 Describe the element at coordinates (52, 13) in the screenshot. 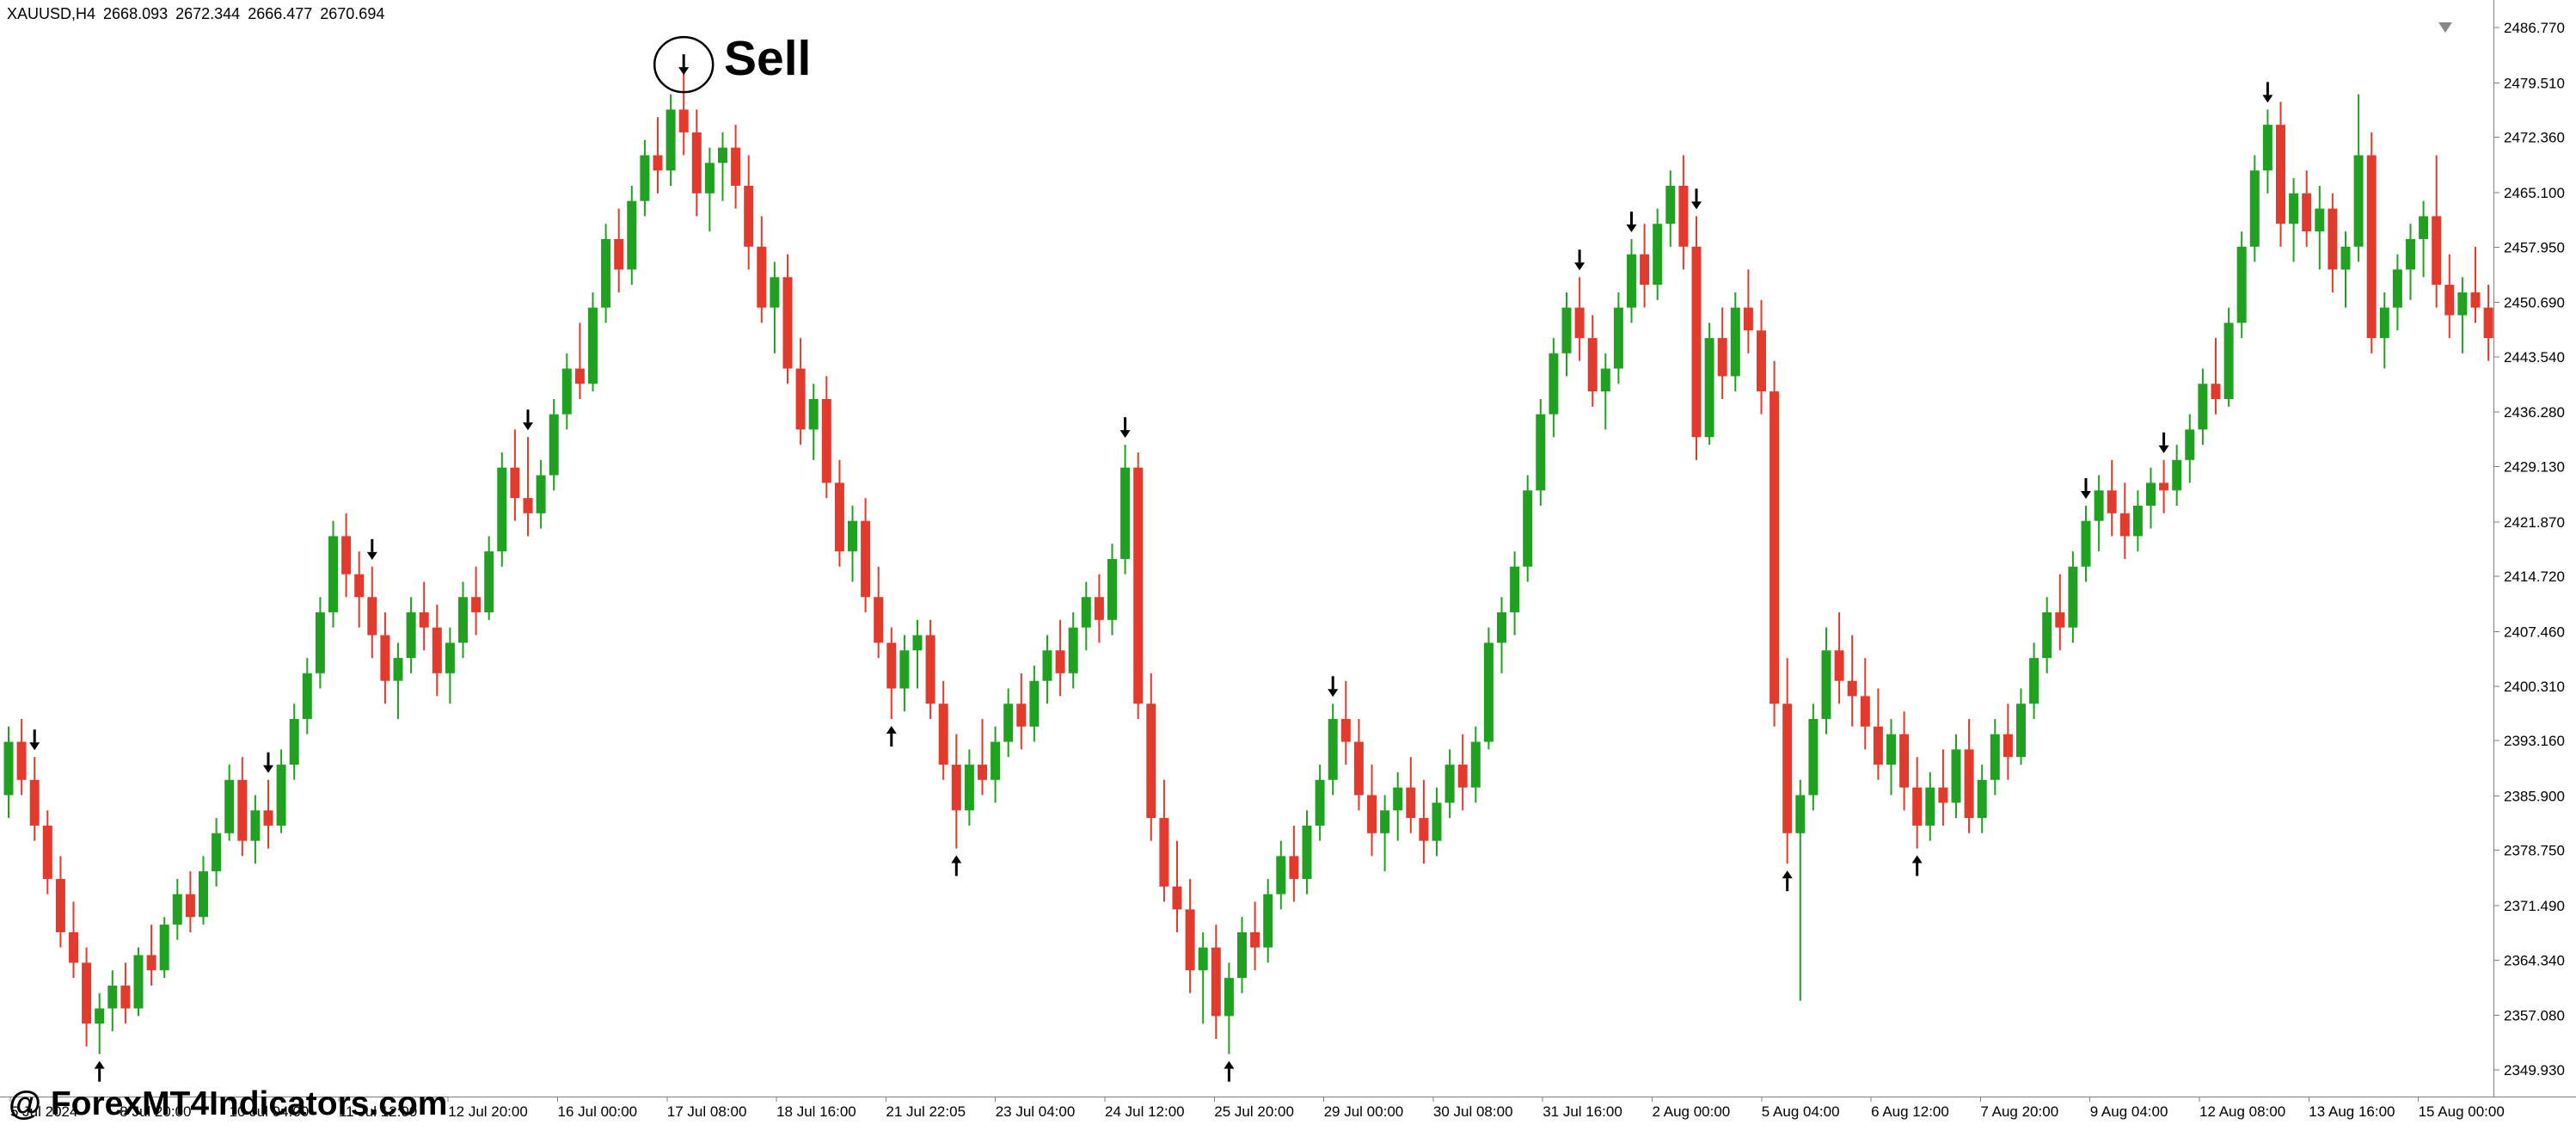

I see `symbol-period: XAUUSD,H4` at that location.